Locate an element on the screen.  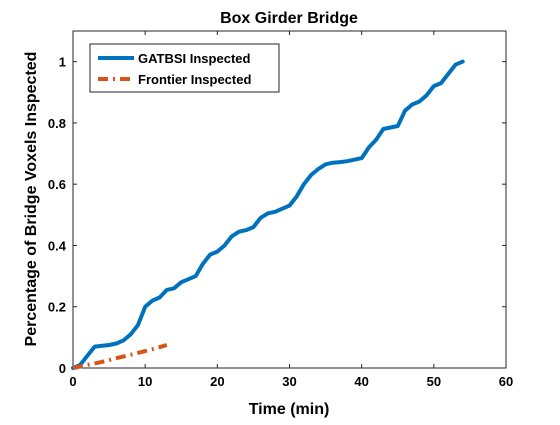
y-tick-label: 1 is located at coordinates (62, 62).